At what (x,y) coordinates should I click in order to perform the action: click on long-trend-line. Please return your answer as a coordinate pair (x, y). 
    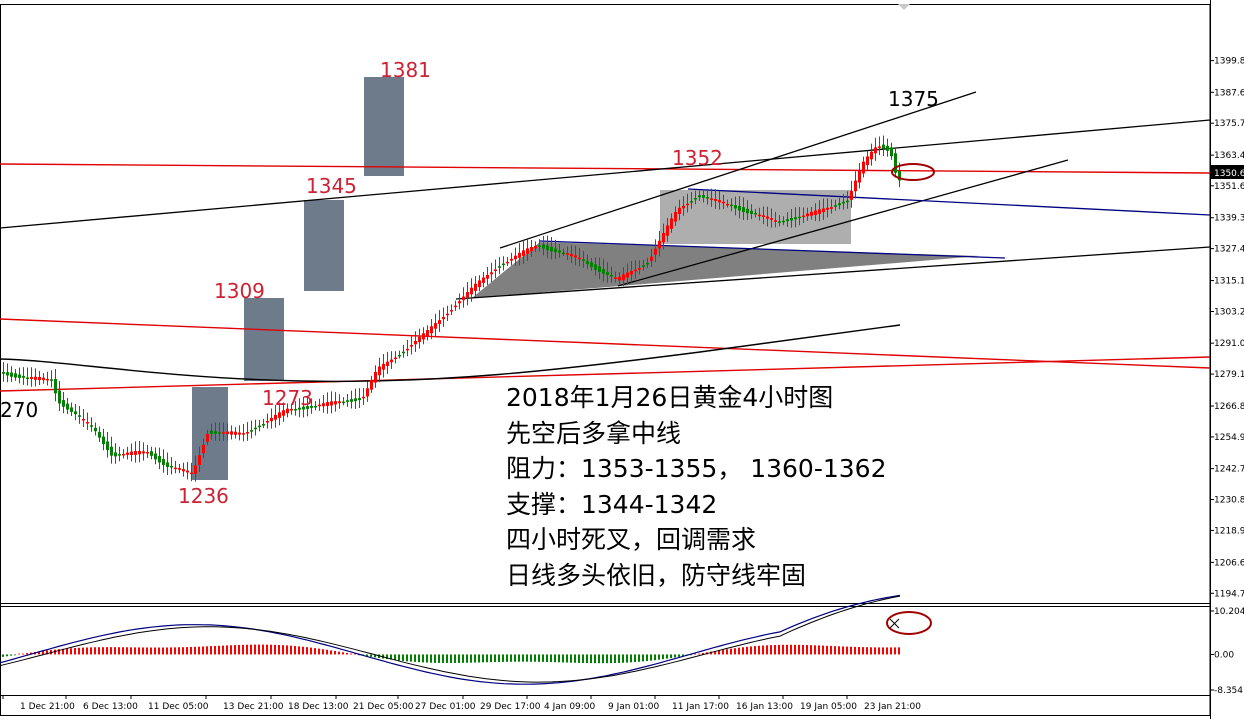
    Looking at the image, I should click on (605, 174).